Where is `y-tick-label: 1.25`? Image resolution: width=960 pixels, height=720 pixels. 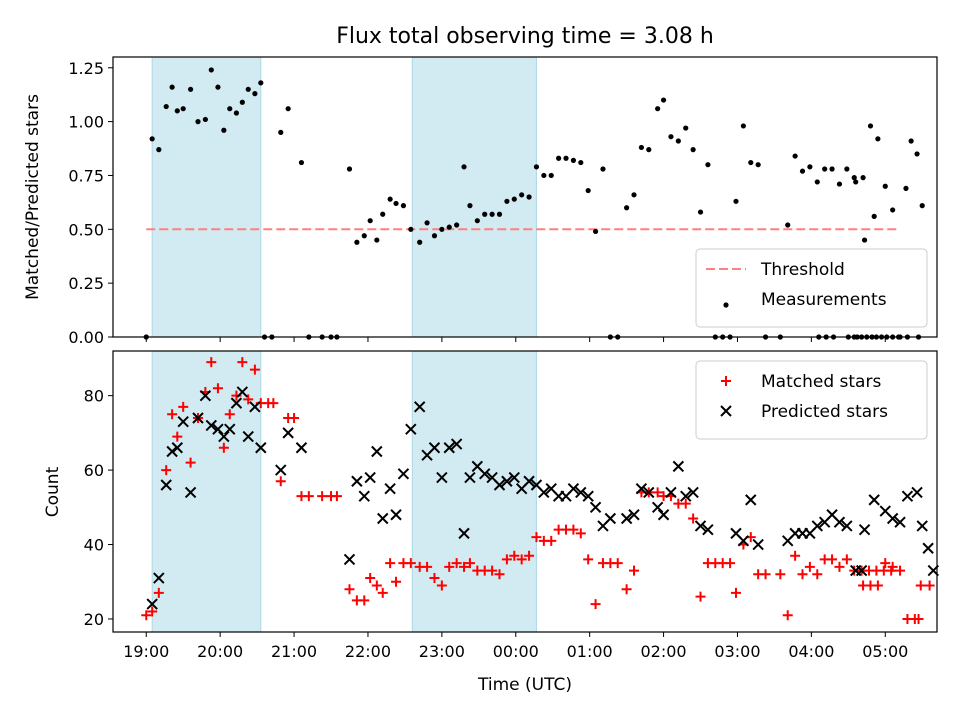
y-tick-label: 1.25 is located at coordinates (86, 68).